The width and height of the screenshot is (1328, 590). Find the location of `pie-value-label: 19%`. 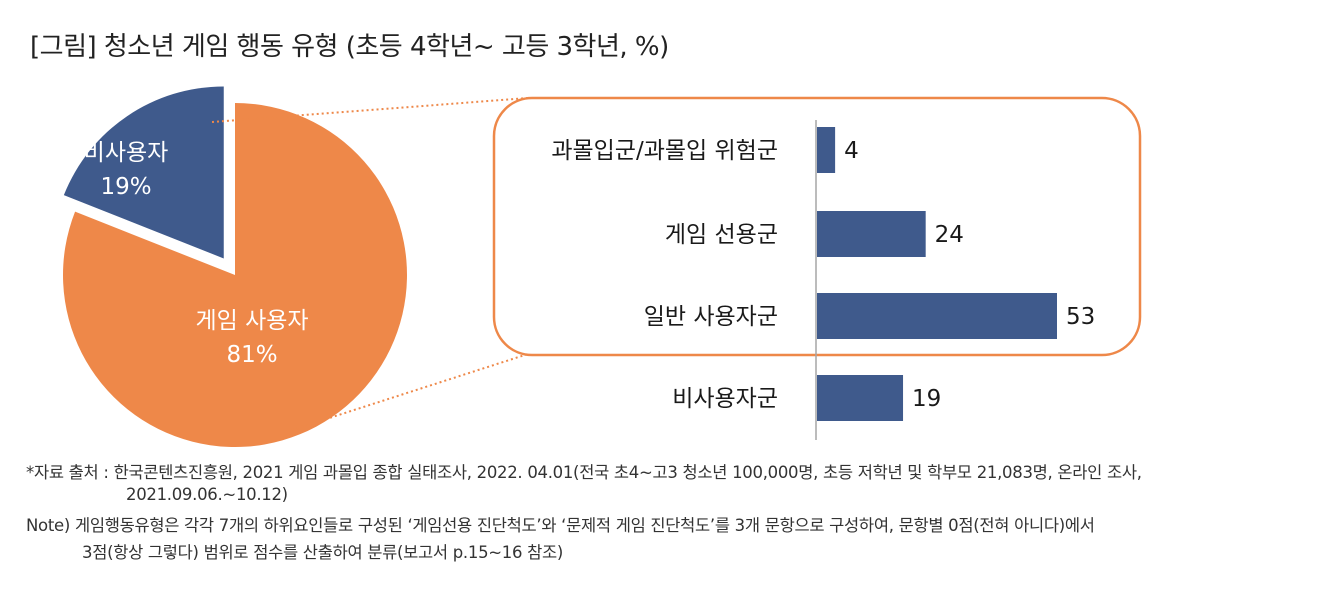

pie-value-label: 19% is located at coordinates (125, 187).